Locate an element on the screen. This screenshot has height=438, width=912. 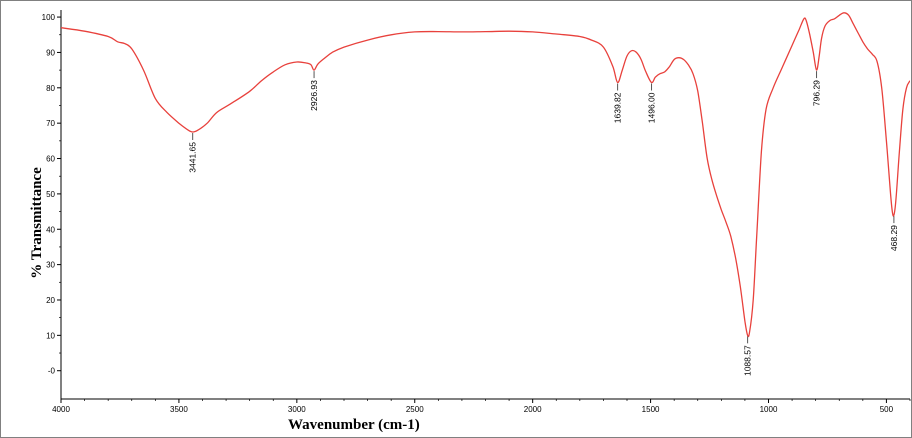
y-tick-label: 50 is located at coordinates (50, 194).